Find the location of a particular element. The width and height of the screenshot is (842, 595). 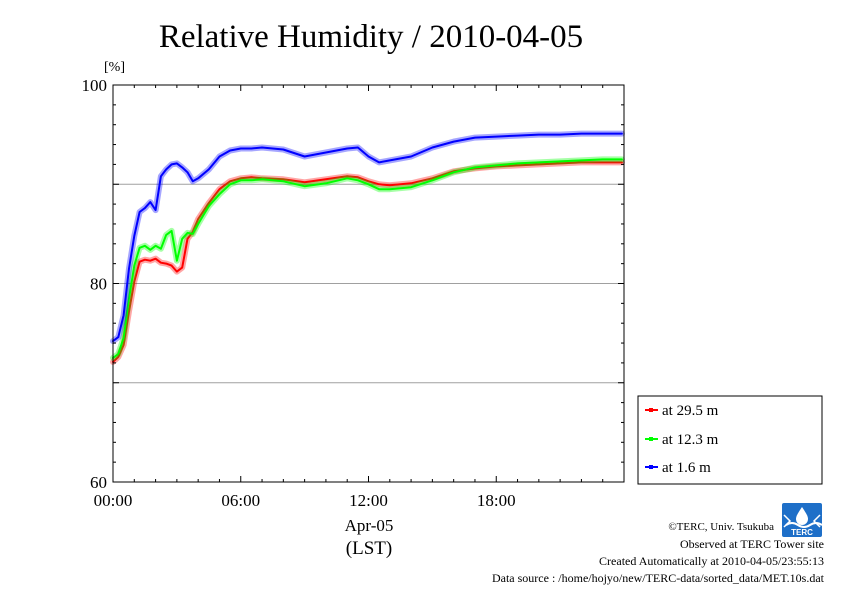

terc-logo-icon: TERC is located at coordinates (802, 520).